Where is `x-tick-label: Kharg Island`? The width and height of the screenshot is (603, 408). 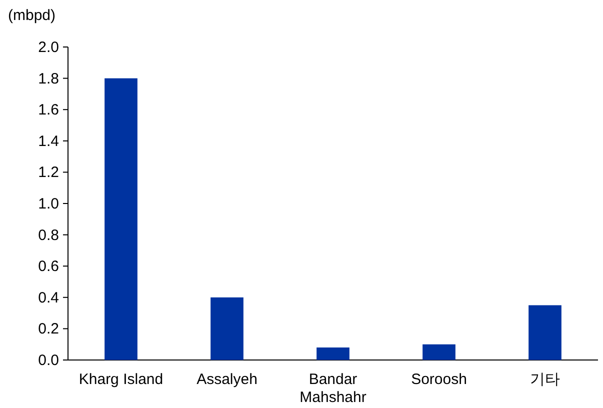 x-tick-label: Kharg Island is located at coordinates (121, 379).